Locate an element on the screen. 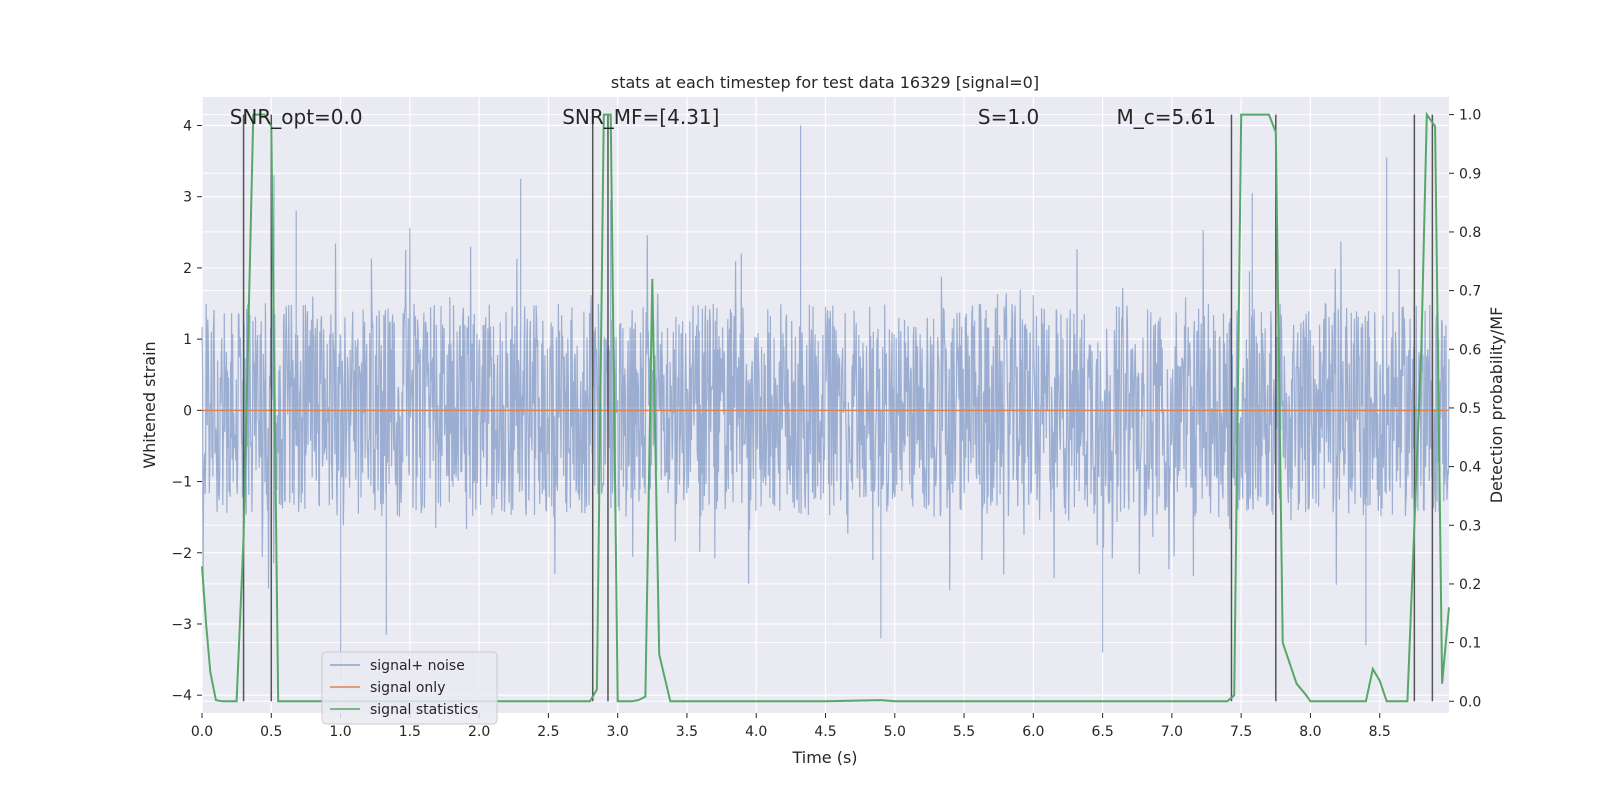  x-tick-label: 7.5 is located at coordinates (1241, 732).